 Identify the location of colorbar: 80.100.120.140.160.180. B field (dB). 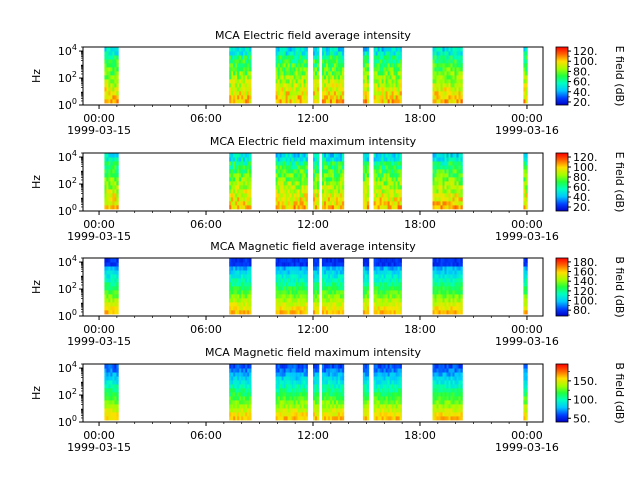
(590, 287).